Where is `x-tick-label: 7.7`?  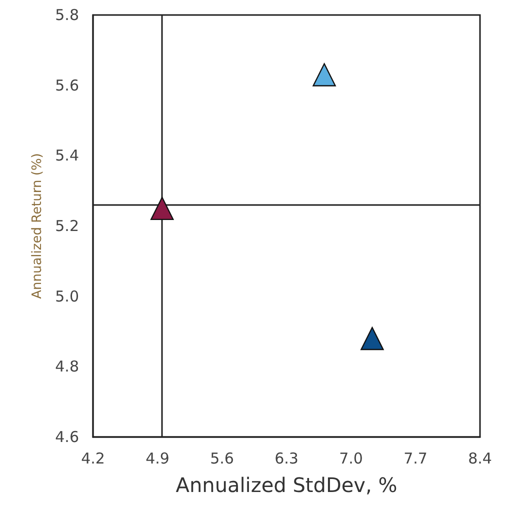 x-tick-label: 7.7 is located at coordinates (416, 459).